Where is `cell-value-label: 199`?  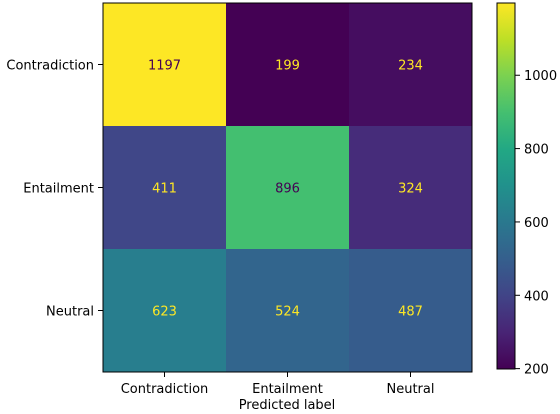 cell-value-label: 199 is located at coordinates (287, 66).